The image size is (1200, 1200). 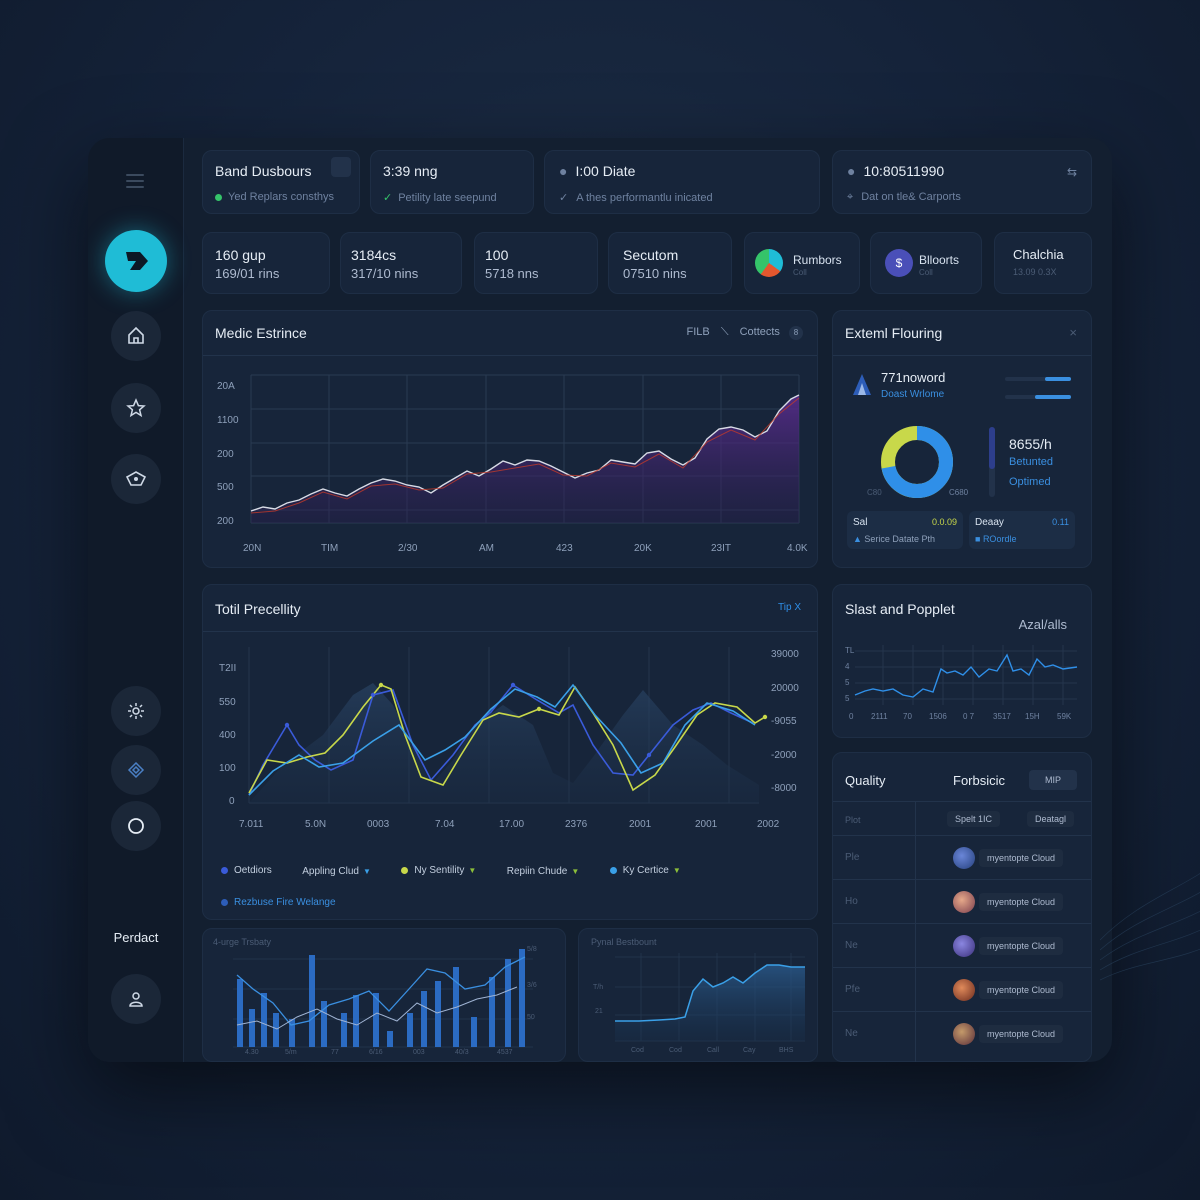 I want to click on x-tick: 77, so click(x=335, y=1052).